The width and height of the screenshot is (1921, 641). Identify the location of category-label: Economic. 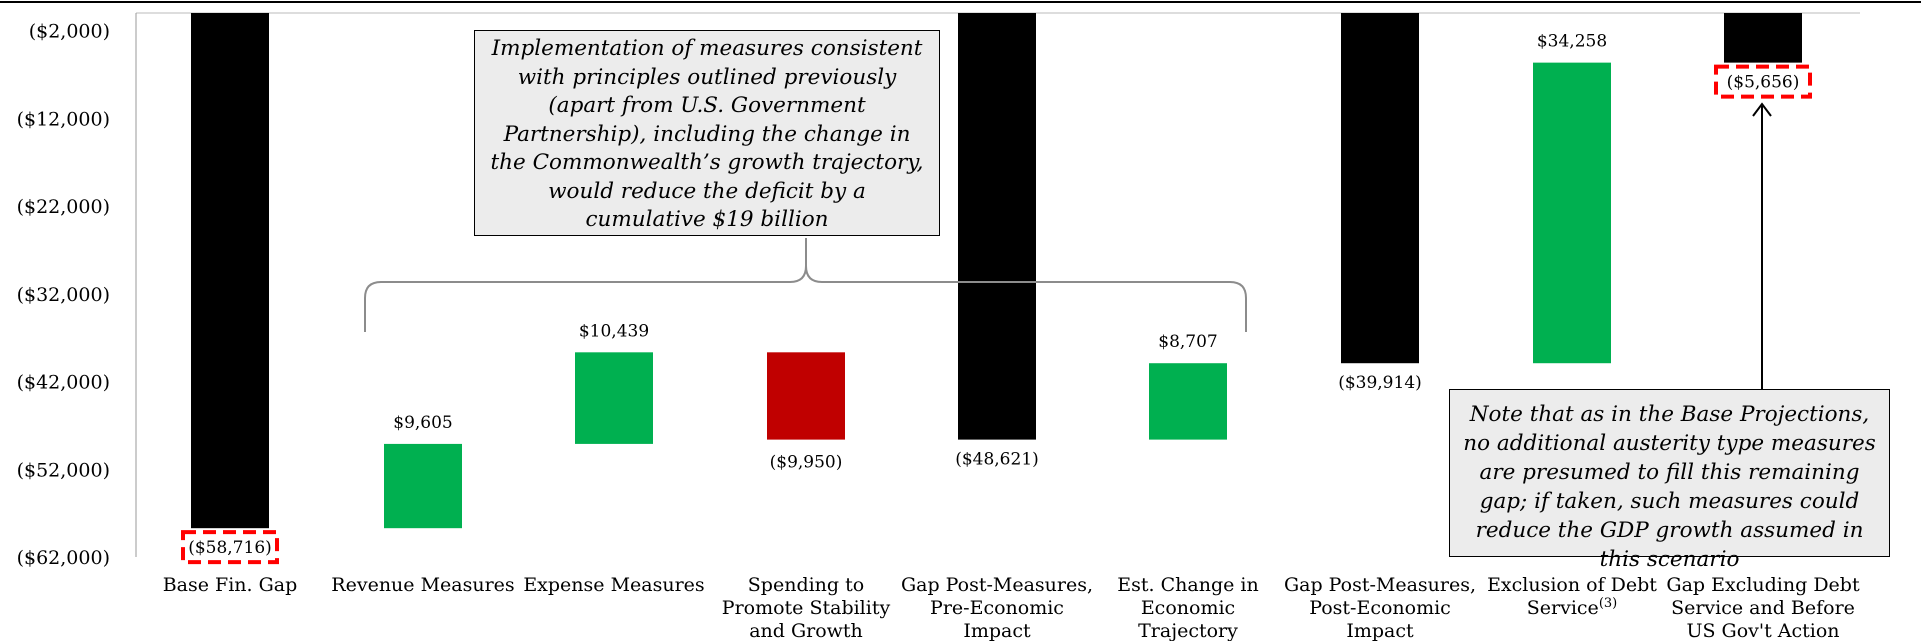
(1188, 608).